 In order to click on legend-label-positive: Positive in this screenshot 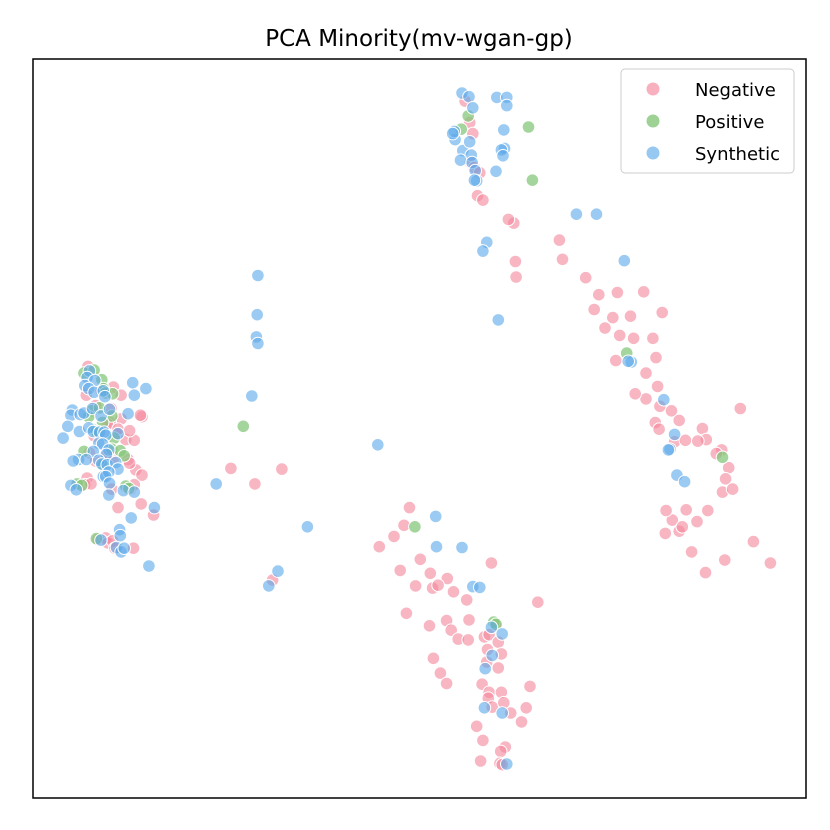, I will do `click(729, 122)`.